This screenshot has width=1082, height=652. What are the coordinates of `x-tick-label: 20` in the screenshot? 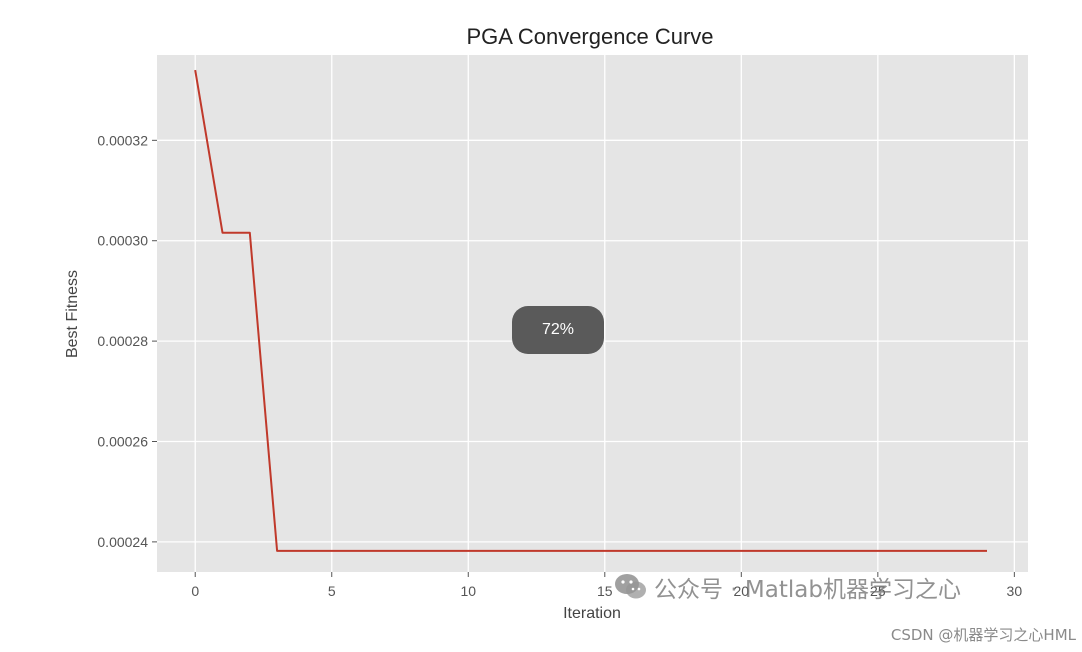 It's located at (742, 591).